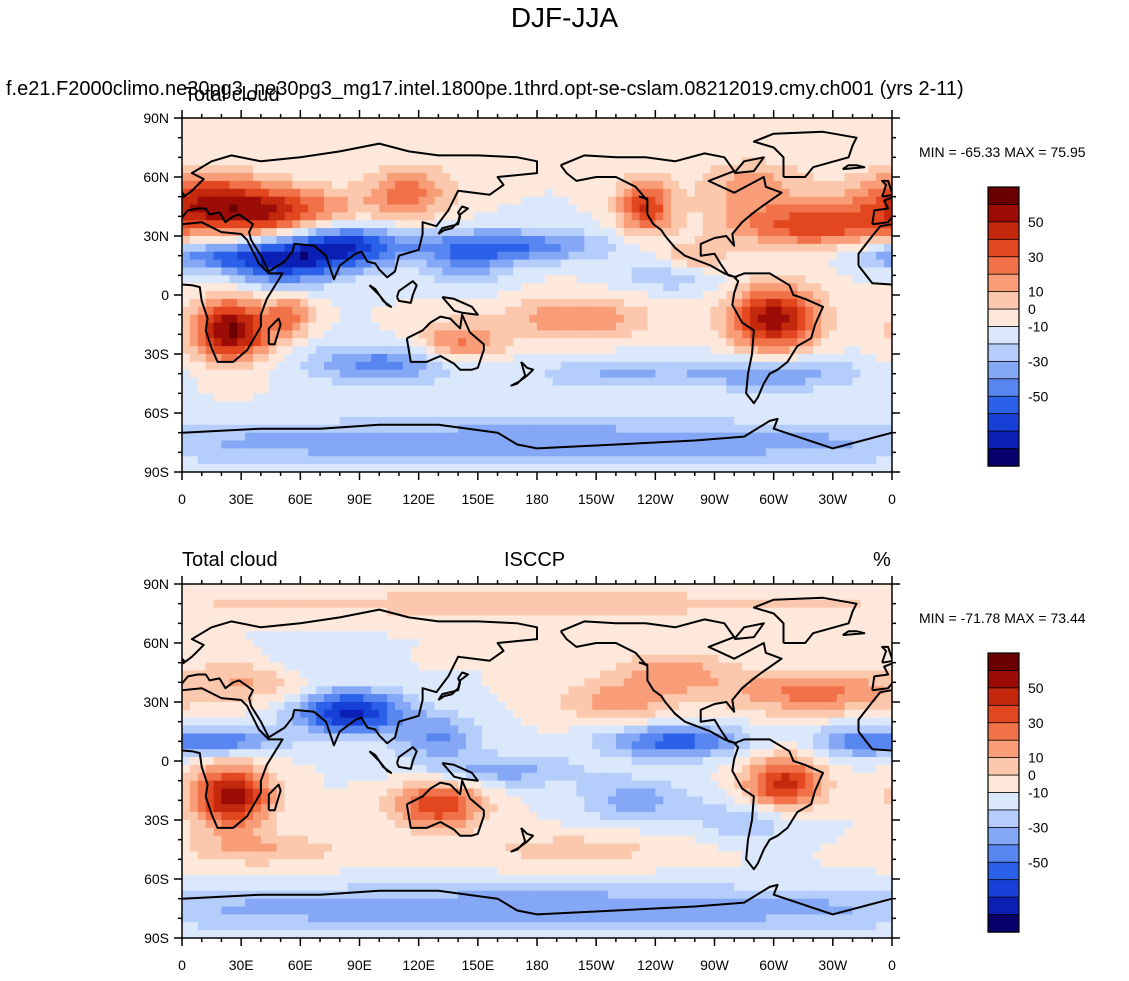 Image resolution: width=1129 pixels, height=981 pixels. What do you see at coordinates (156, 820) in the screenshot?
I see `lat-tick-label: 30S` at bounding box center [156, 820].